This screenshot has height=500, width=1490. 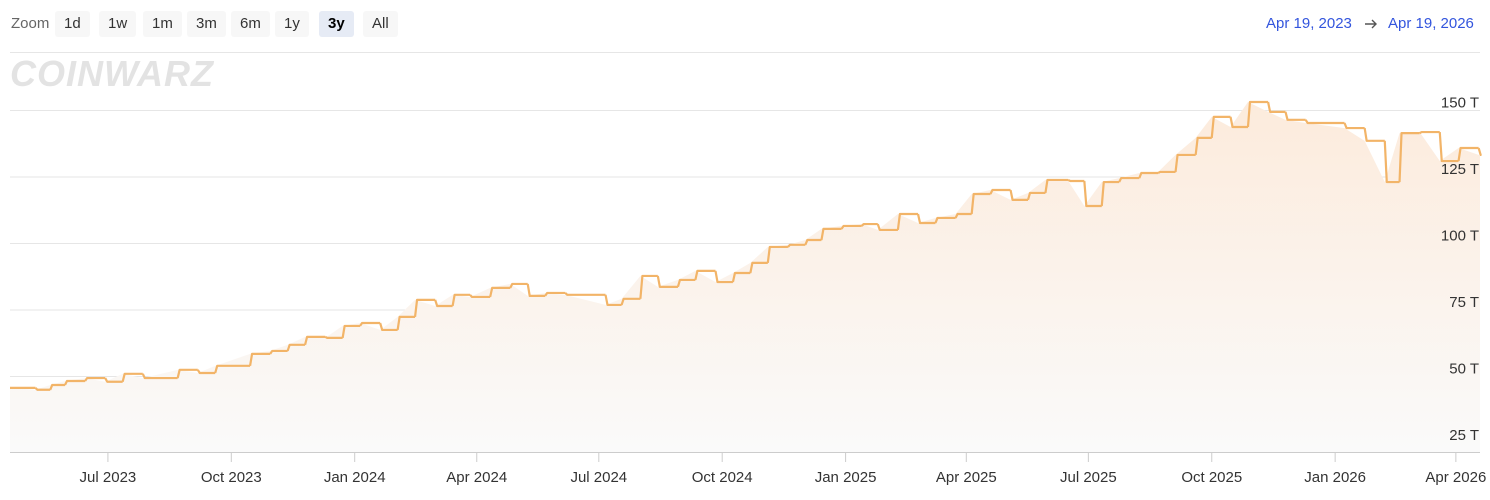 I want to click on range-start: Apr 19, 2023, so click(x=1309, y=23).